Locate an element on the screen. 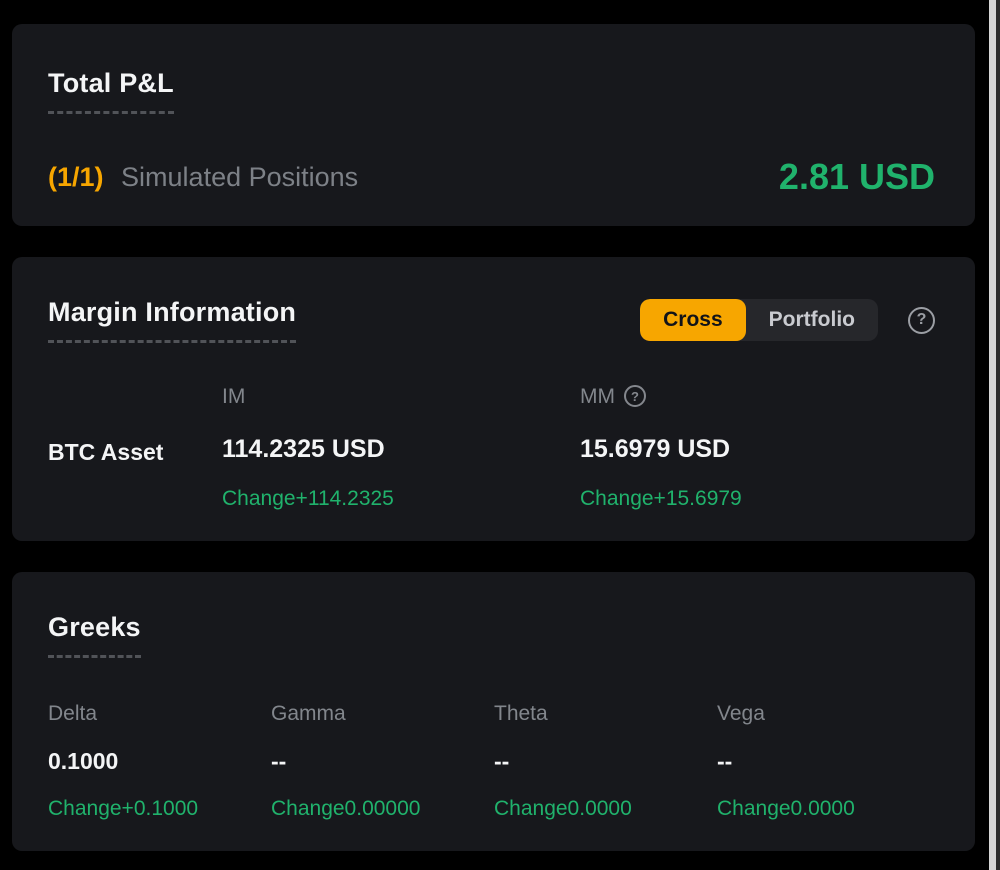 This screenshot has height=870, width=1000. window-edge is located at coordinates (998, 435).